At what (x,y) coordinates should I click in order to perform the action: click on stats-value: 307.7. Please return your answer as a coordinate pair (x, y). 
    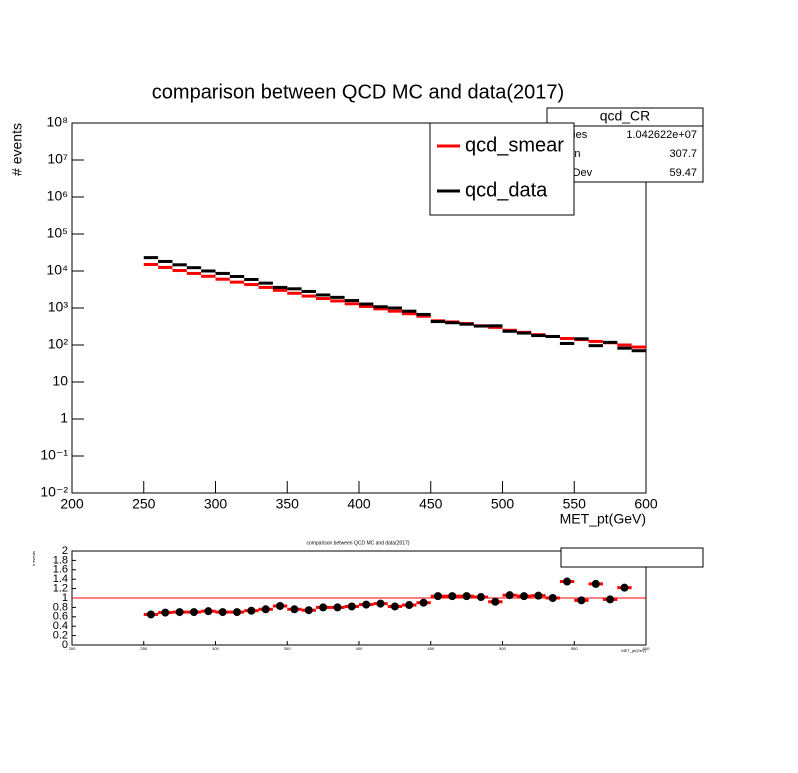
    Looking at the image, I should click on (683, 154).